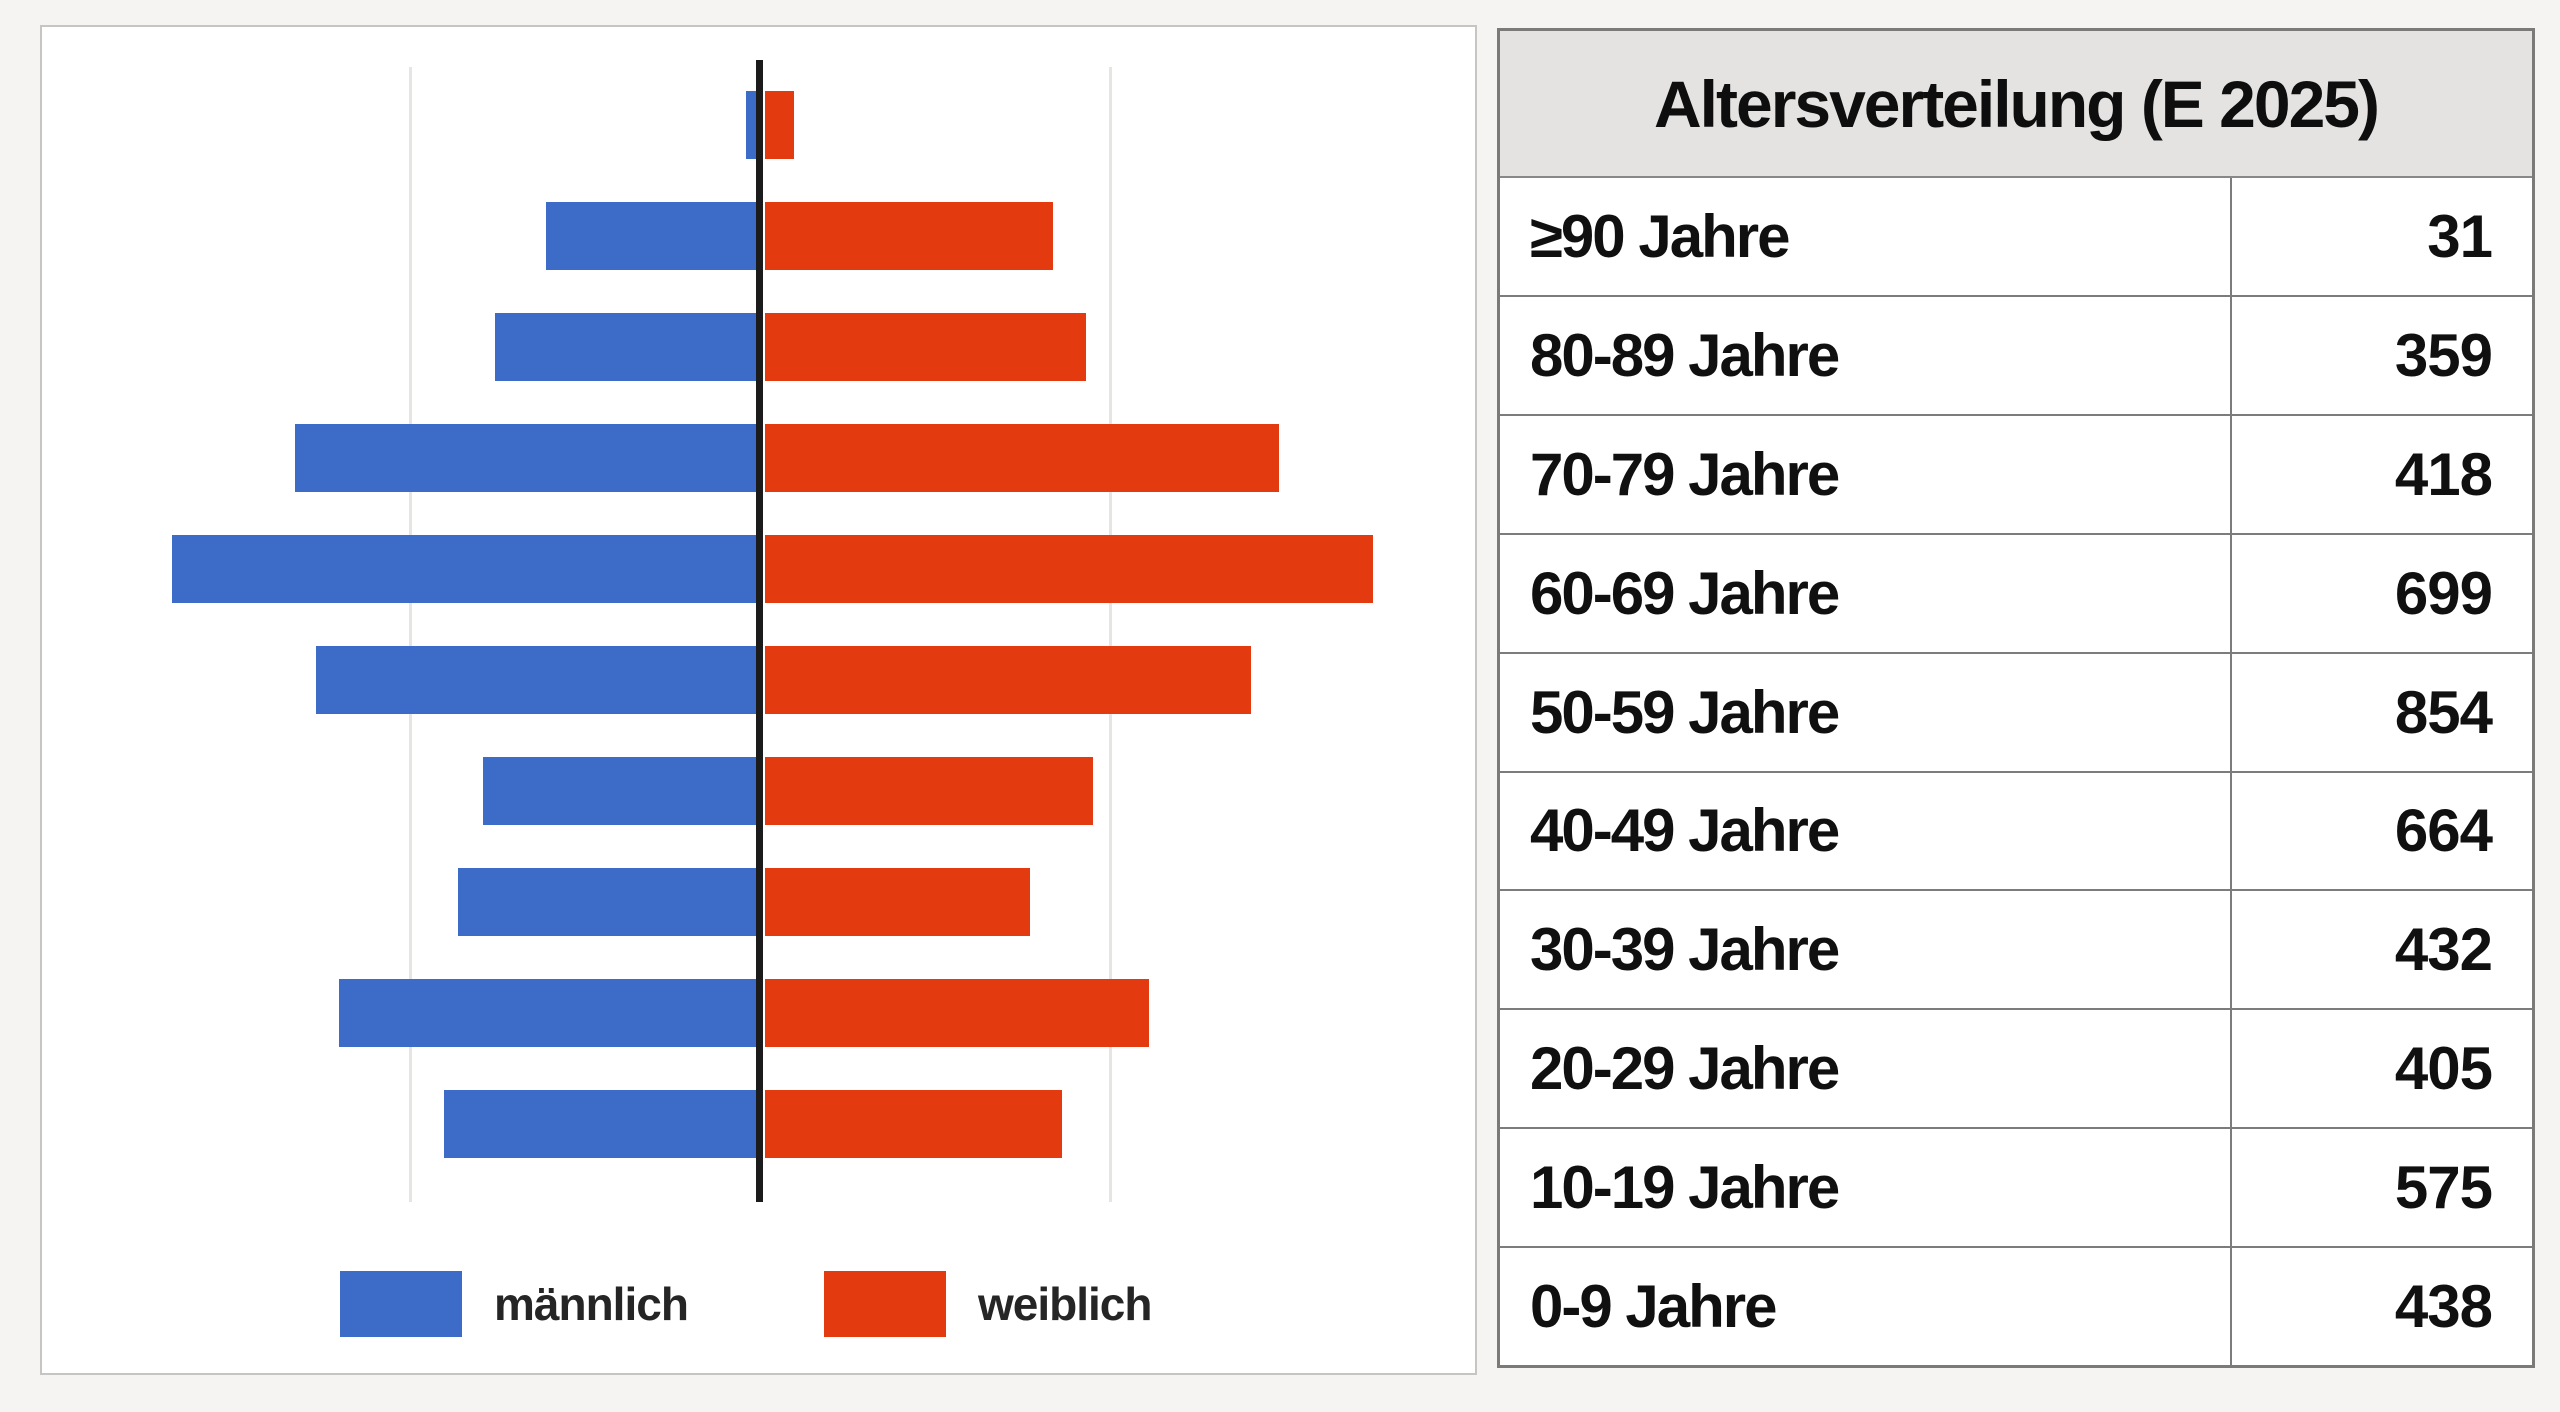  I want to click on legend-item-female: weiblich, so click(988, 1304).